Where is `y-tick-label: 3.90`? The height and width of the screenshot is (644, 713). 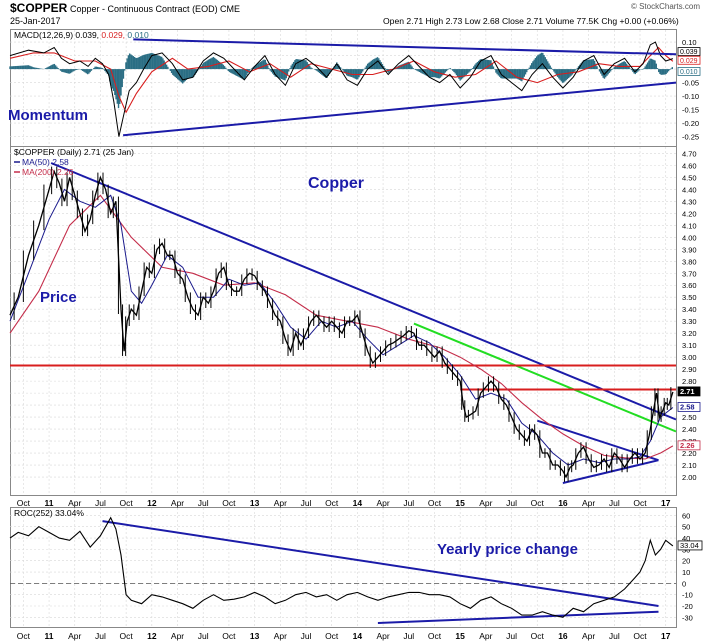 y-tick-label: 3.90 is located at coordinates (689, 249).